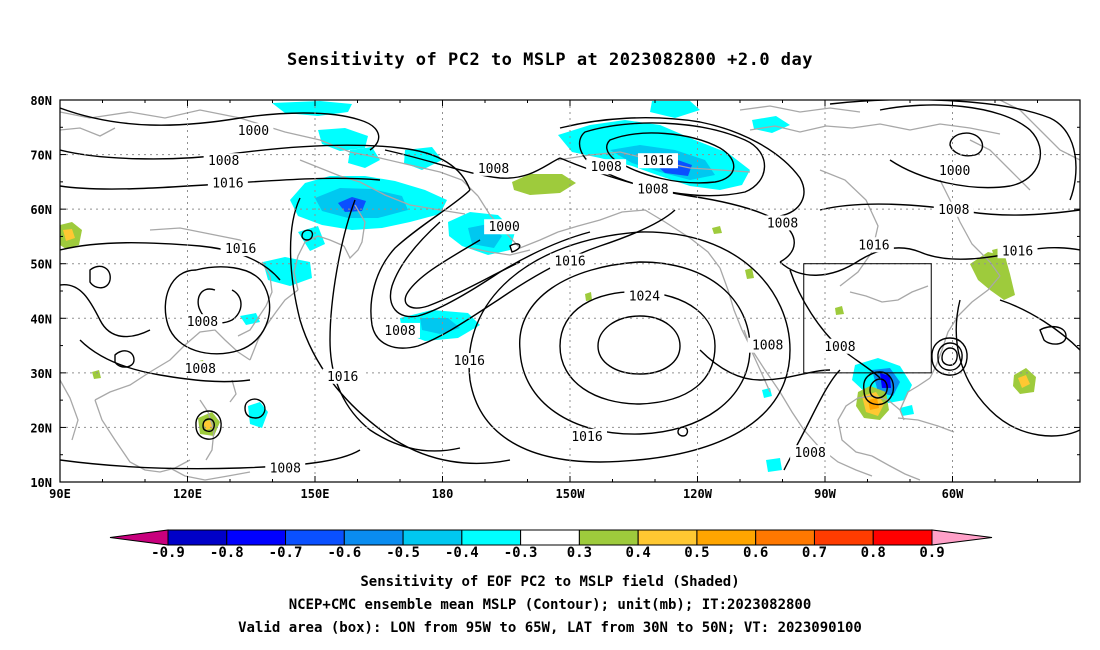 The image size is (1100, 650). What do you see at coordinates (220, 129) in the screenshot?
I see `contour-1000-west` at bounding box center [220, 129].